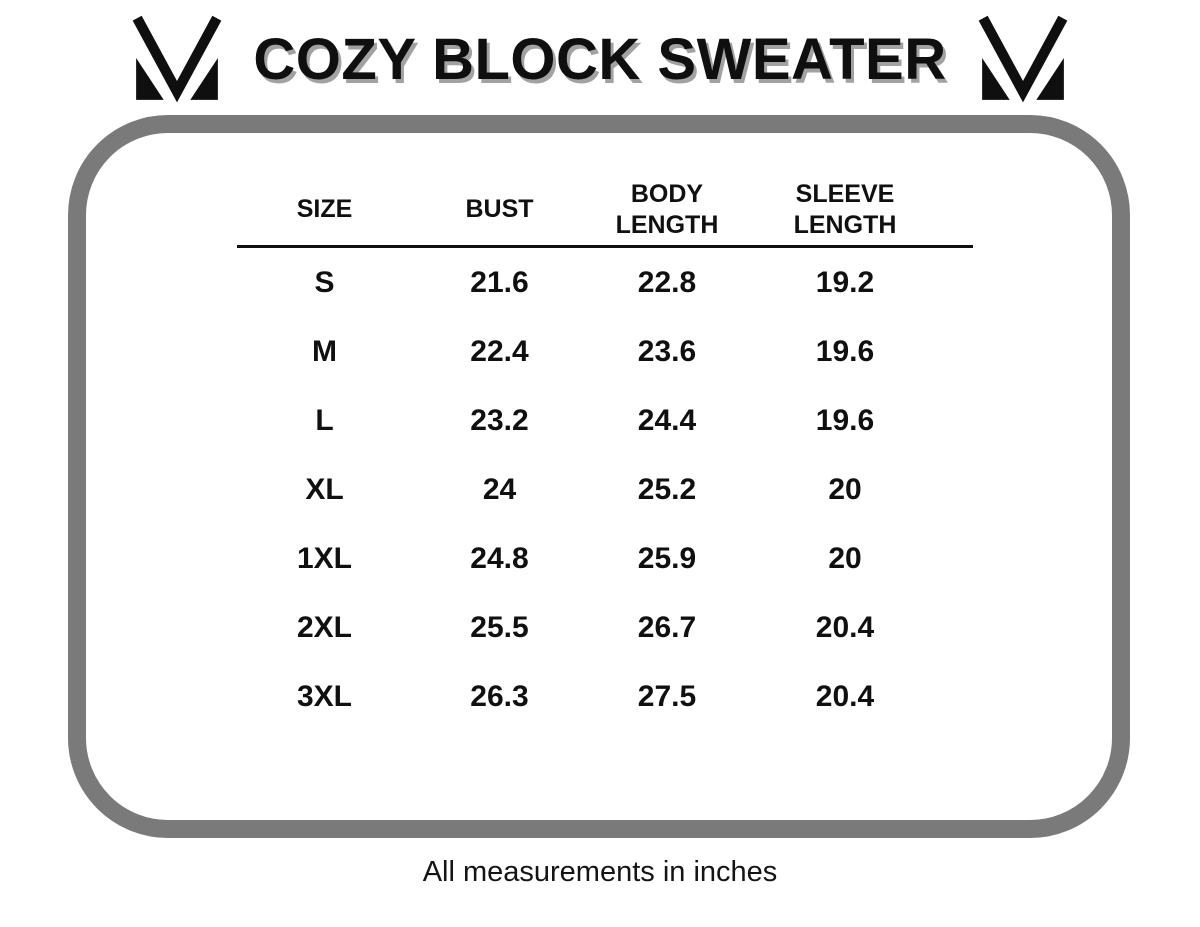 This screenshot has width=1200, height=927. Describe the element at coordinates (667, 420) in the screenshot. I see `table-cell-body-length: 24.4` at that location.